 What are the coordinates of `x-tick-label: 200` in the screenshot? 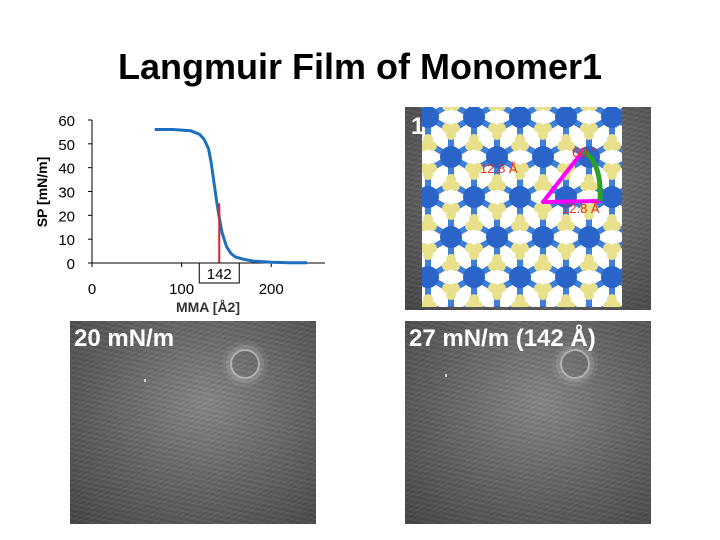 It's located at (271, 289).